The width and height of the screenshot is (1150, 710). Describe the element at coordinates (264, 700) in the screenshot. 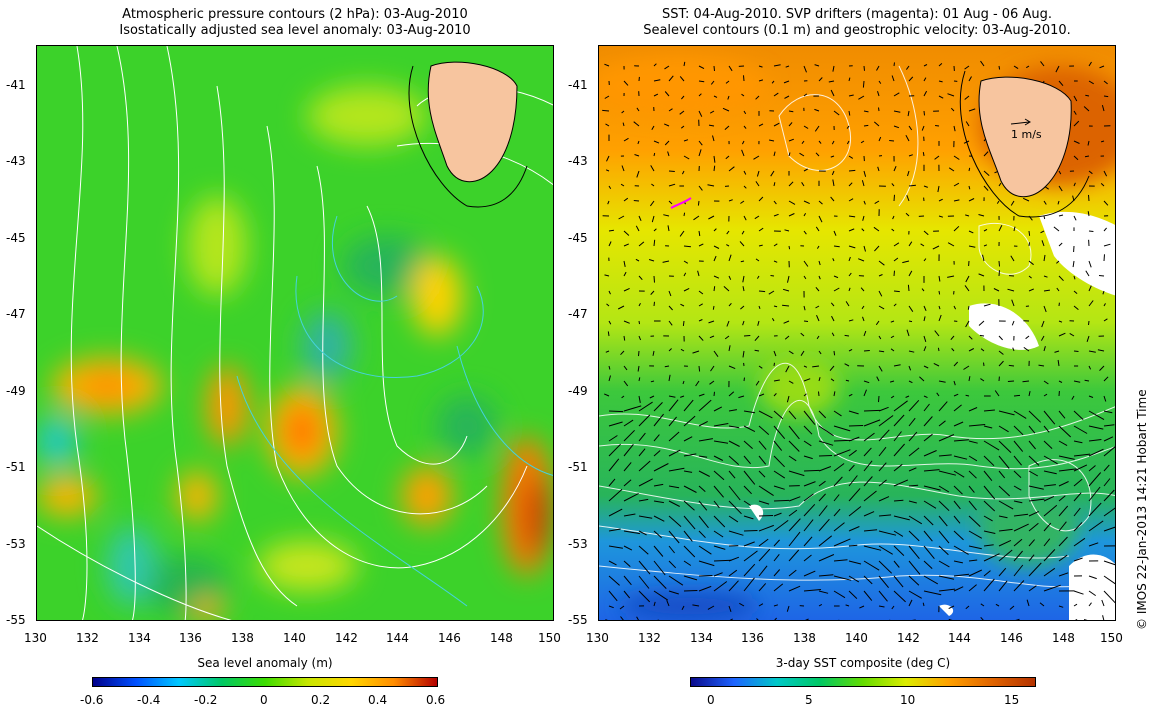

I see `sla-colorbar-tick: 0` at that location.